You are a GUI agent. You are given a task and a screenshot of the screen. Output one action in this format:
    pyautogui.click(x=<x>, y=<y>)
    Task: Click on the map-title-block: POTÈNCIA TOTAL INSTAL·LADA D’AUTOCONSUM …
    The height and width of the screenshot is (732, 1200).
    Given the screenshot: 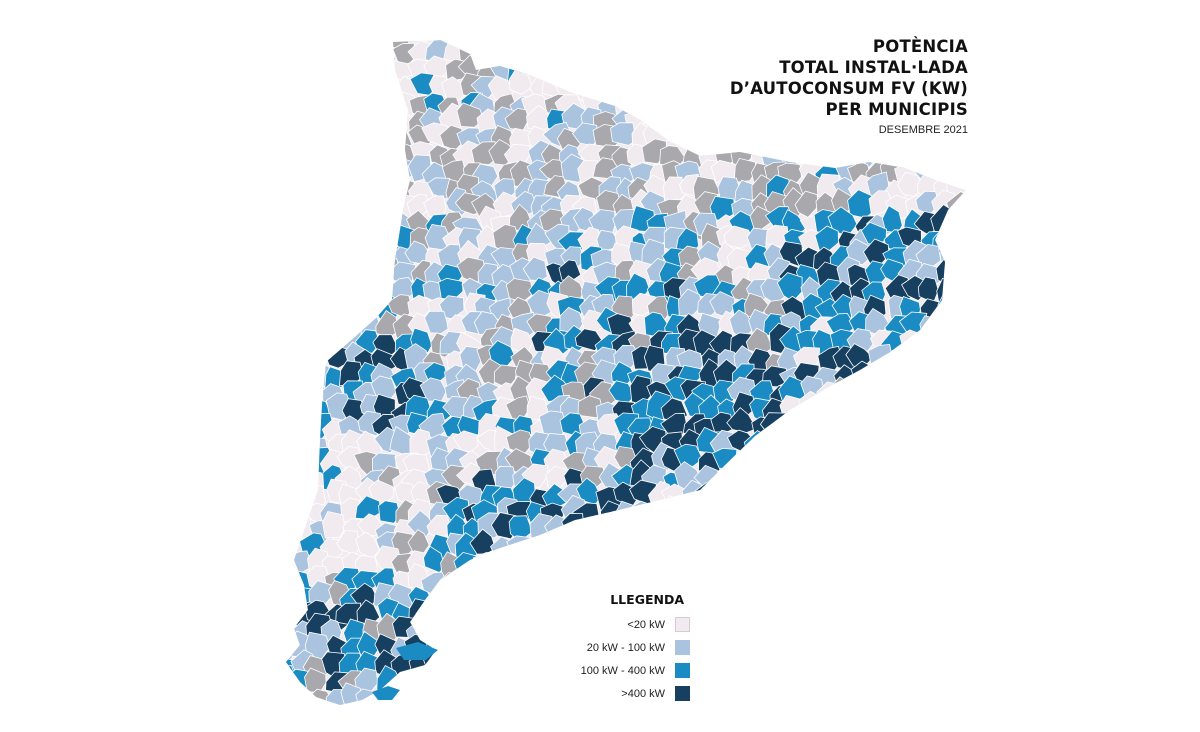 What is the action you would take?
    pyautogui.click(x=849, y=86)
    